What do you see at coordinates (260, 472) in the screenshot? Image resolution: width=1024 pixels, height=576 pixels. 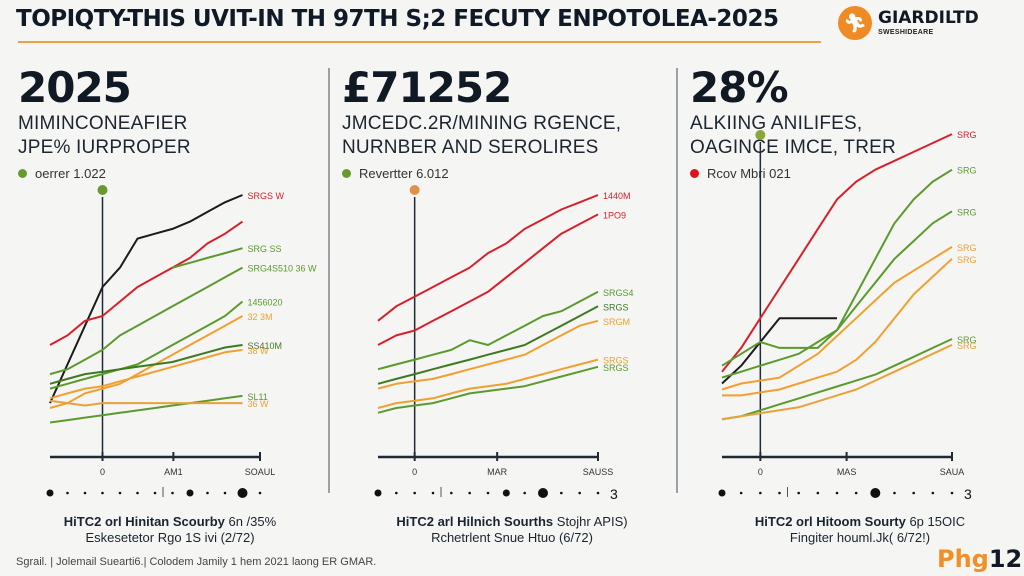 I see `x-tick-label: SOAUL` at bounding box center [260, 472].